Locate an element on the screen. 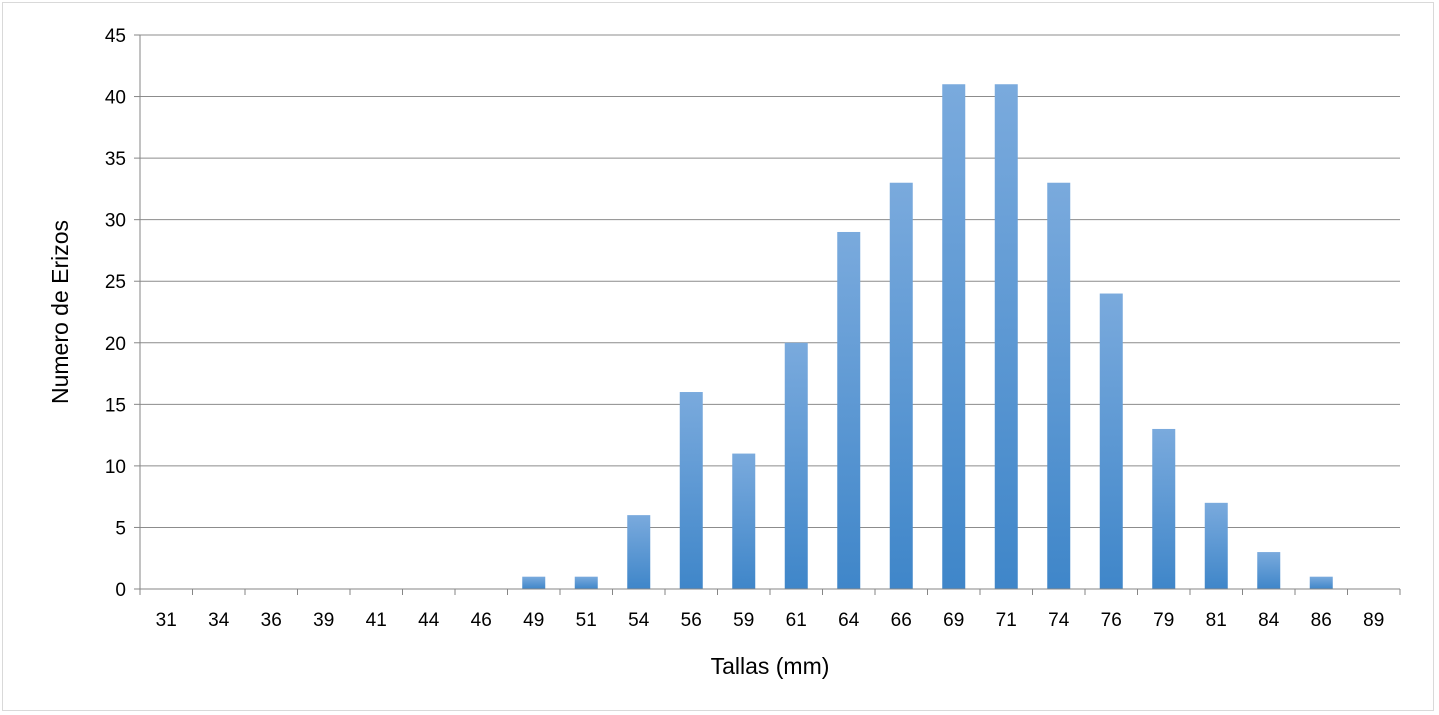  x-tick-label-44: 44 is located at coordinates (429, 620).